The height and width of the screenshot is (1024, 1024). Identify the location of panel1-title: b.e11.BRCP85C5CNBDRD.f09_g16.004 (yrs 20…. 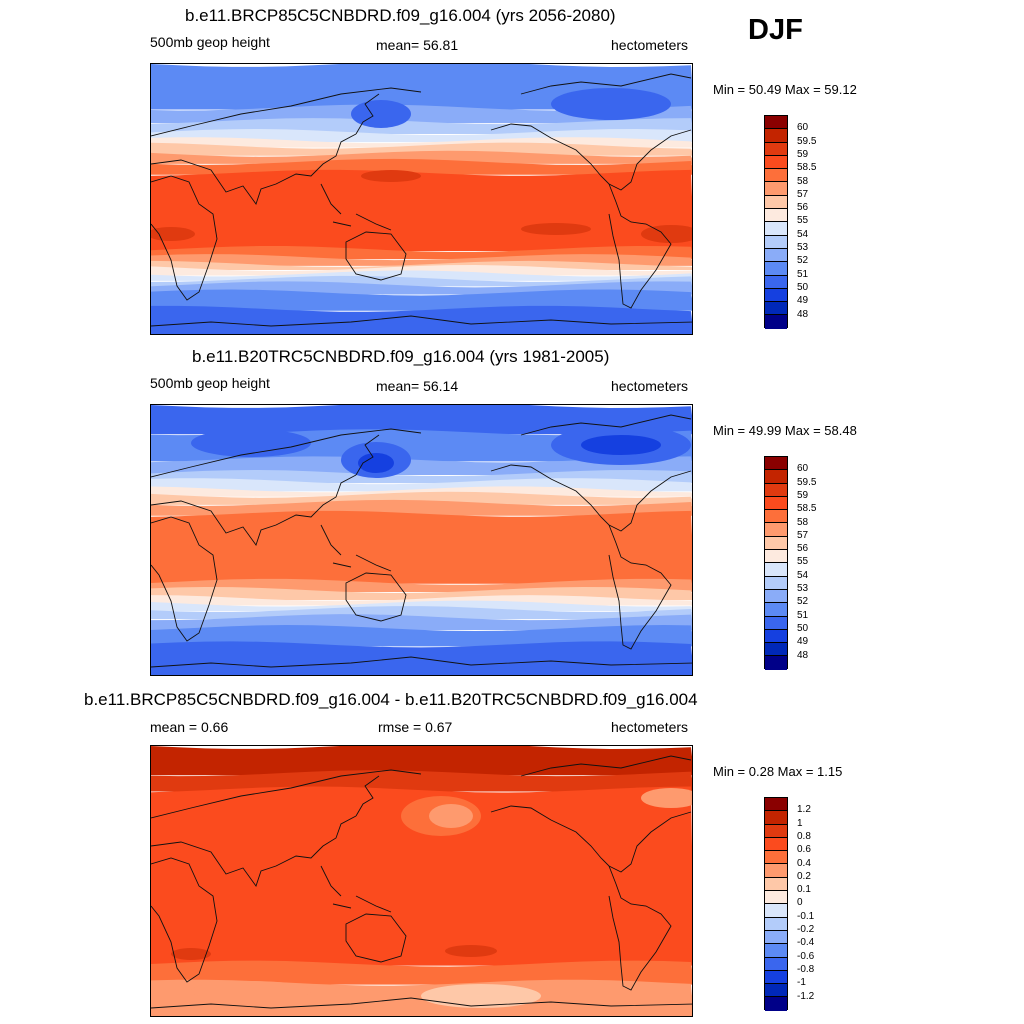
(400, 15).